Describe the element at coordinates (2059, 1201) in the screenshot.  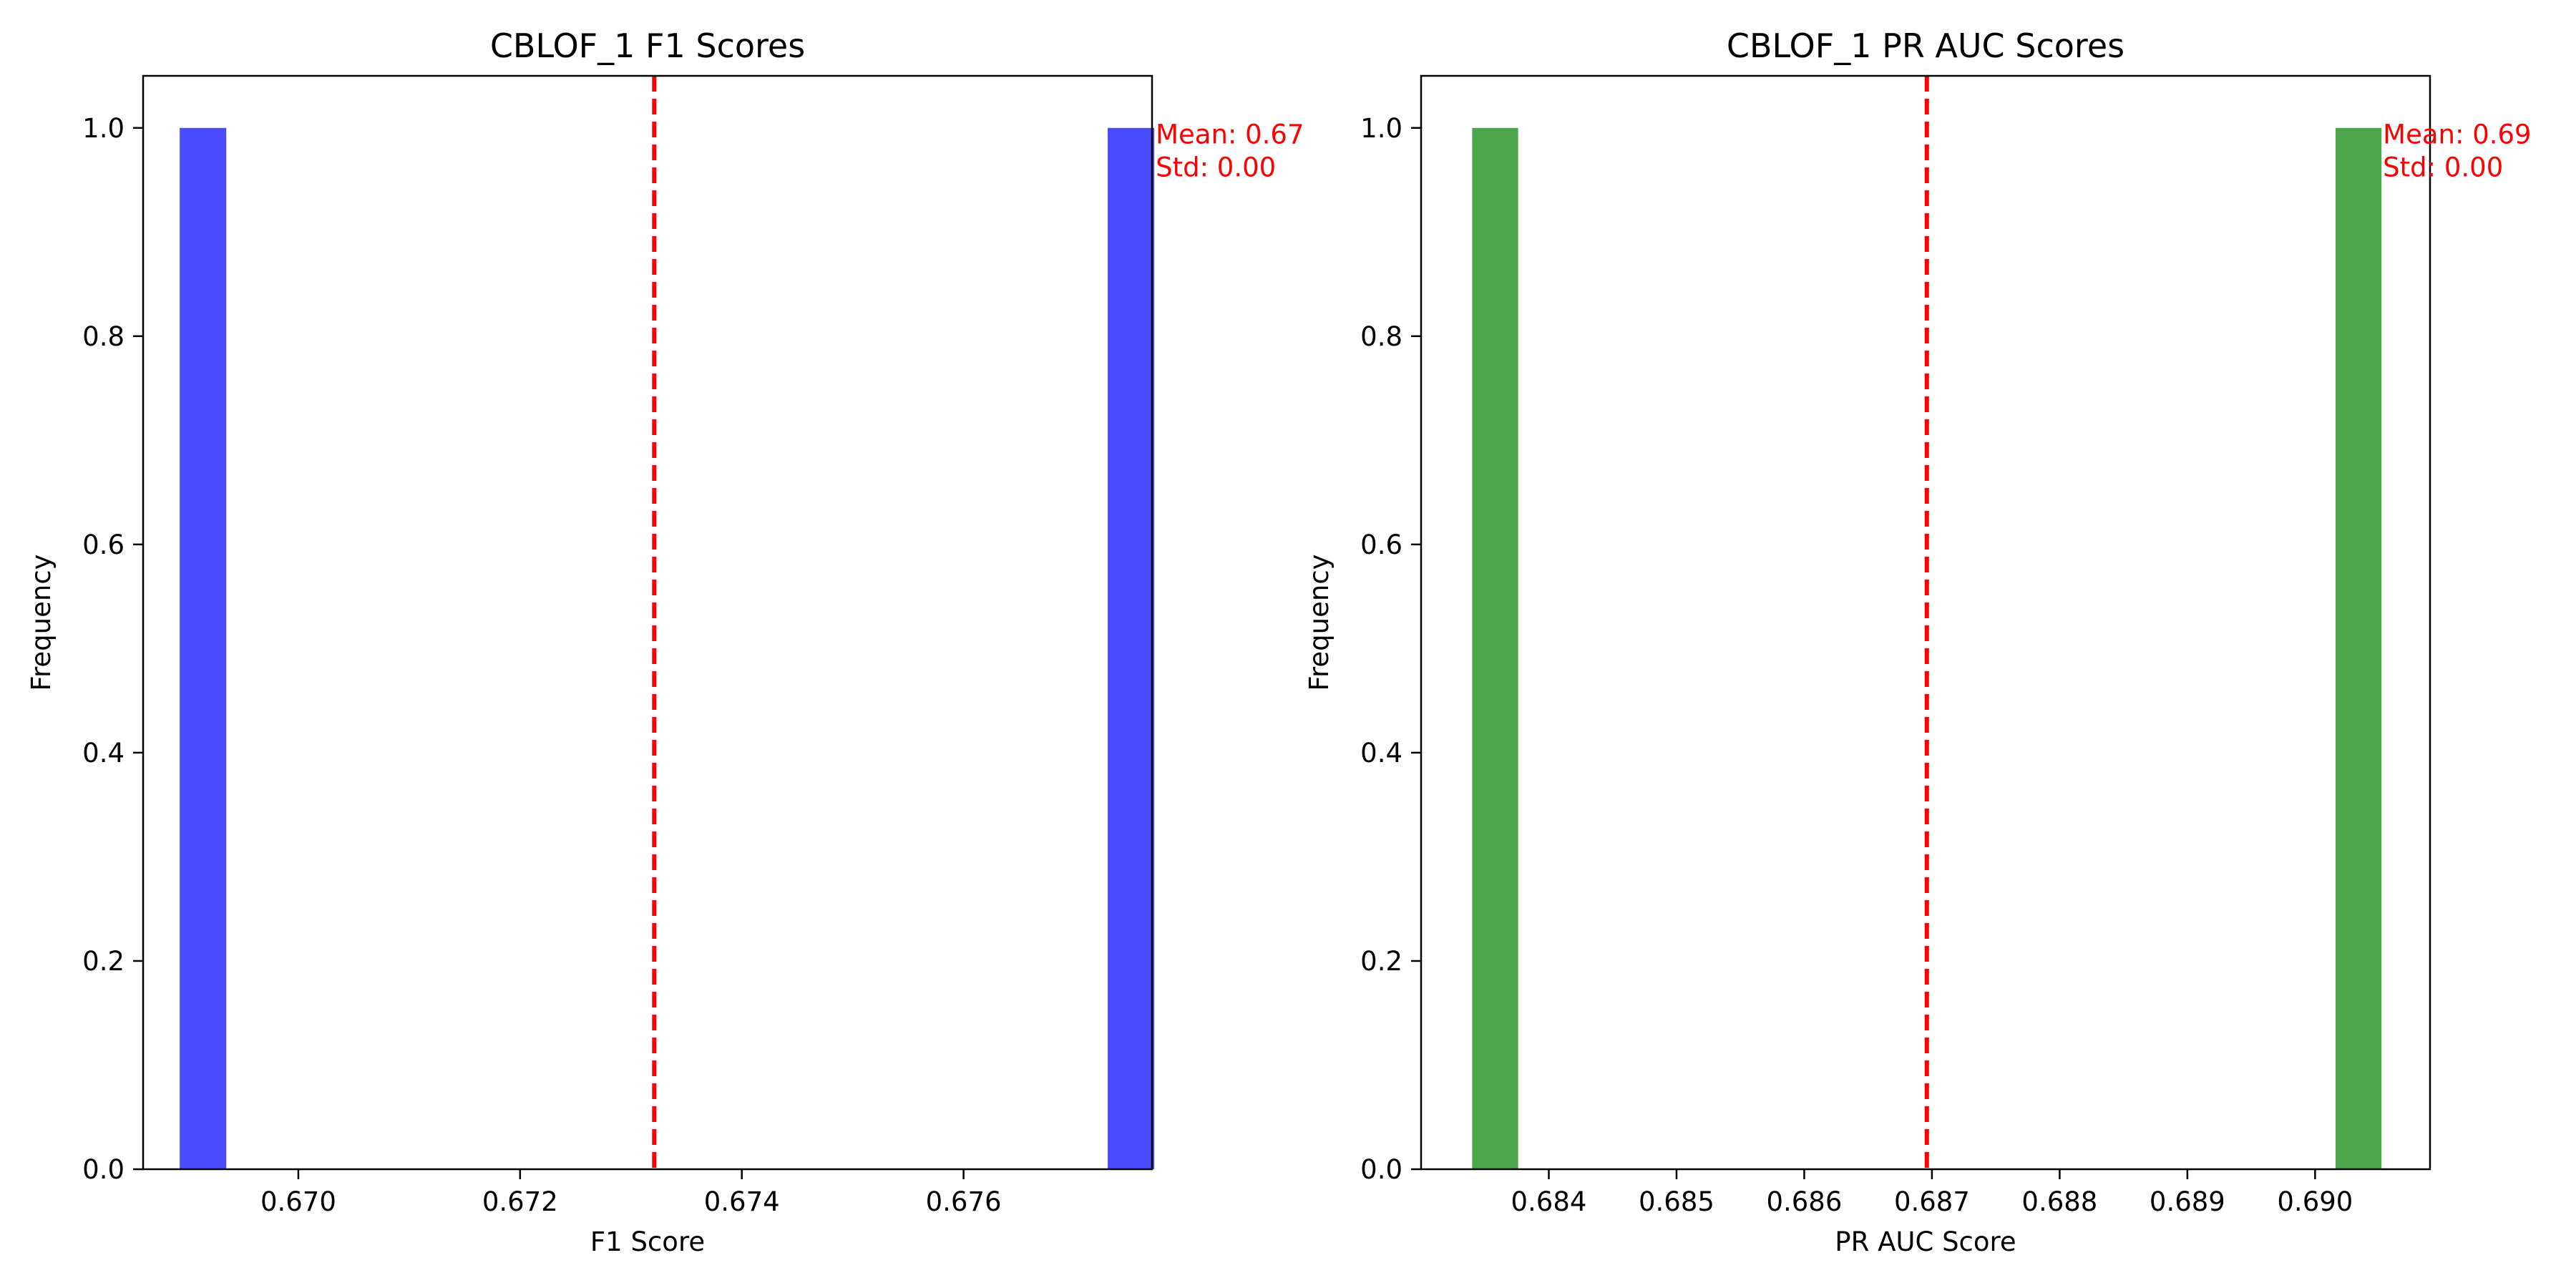
I see `x-tick-label: 0.688` at that location.